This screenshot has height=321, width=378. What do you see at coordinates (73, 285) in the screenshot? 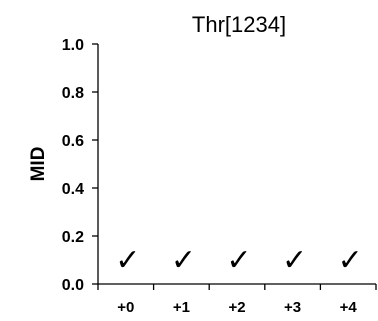
I see `y-tick-label: 0.0` at bounding box center [73, 285].